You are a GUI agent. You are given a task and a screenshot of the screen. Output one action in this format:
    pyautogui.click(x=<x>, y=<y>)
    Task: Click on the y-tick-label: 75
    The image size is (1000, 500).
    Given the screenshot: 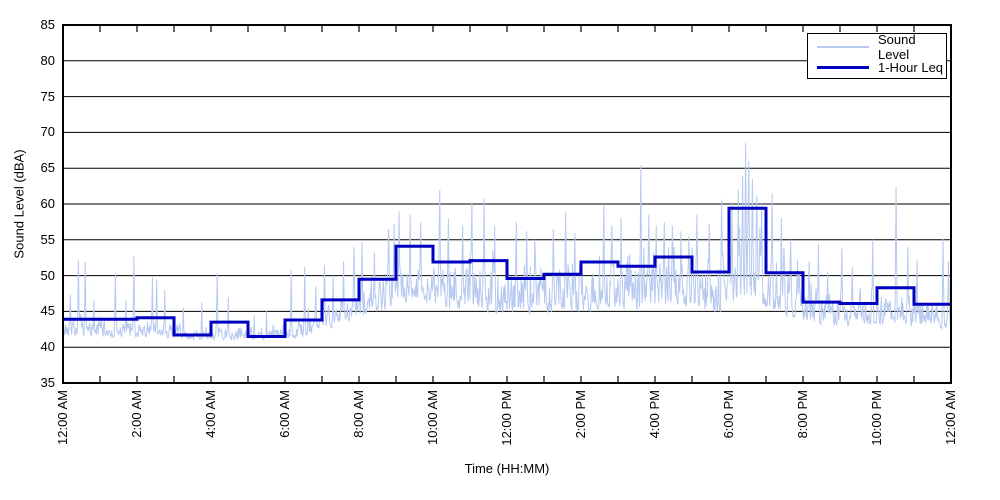 What is the action you would take?
    pyautogui.click(x=47, y=96)
    